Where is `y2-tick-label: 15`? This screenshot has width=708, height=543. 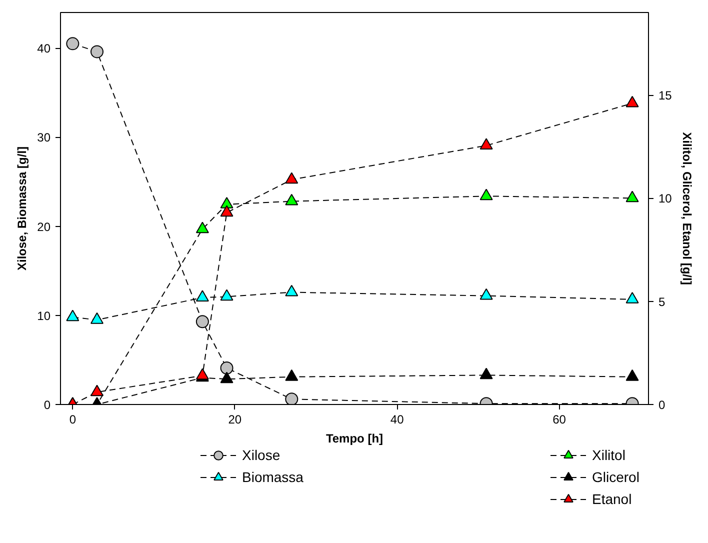
y2-tick-label: 15 is located at coordinates (665, 95).